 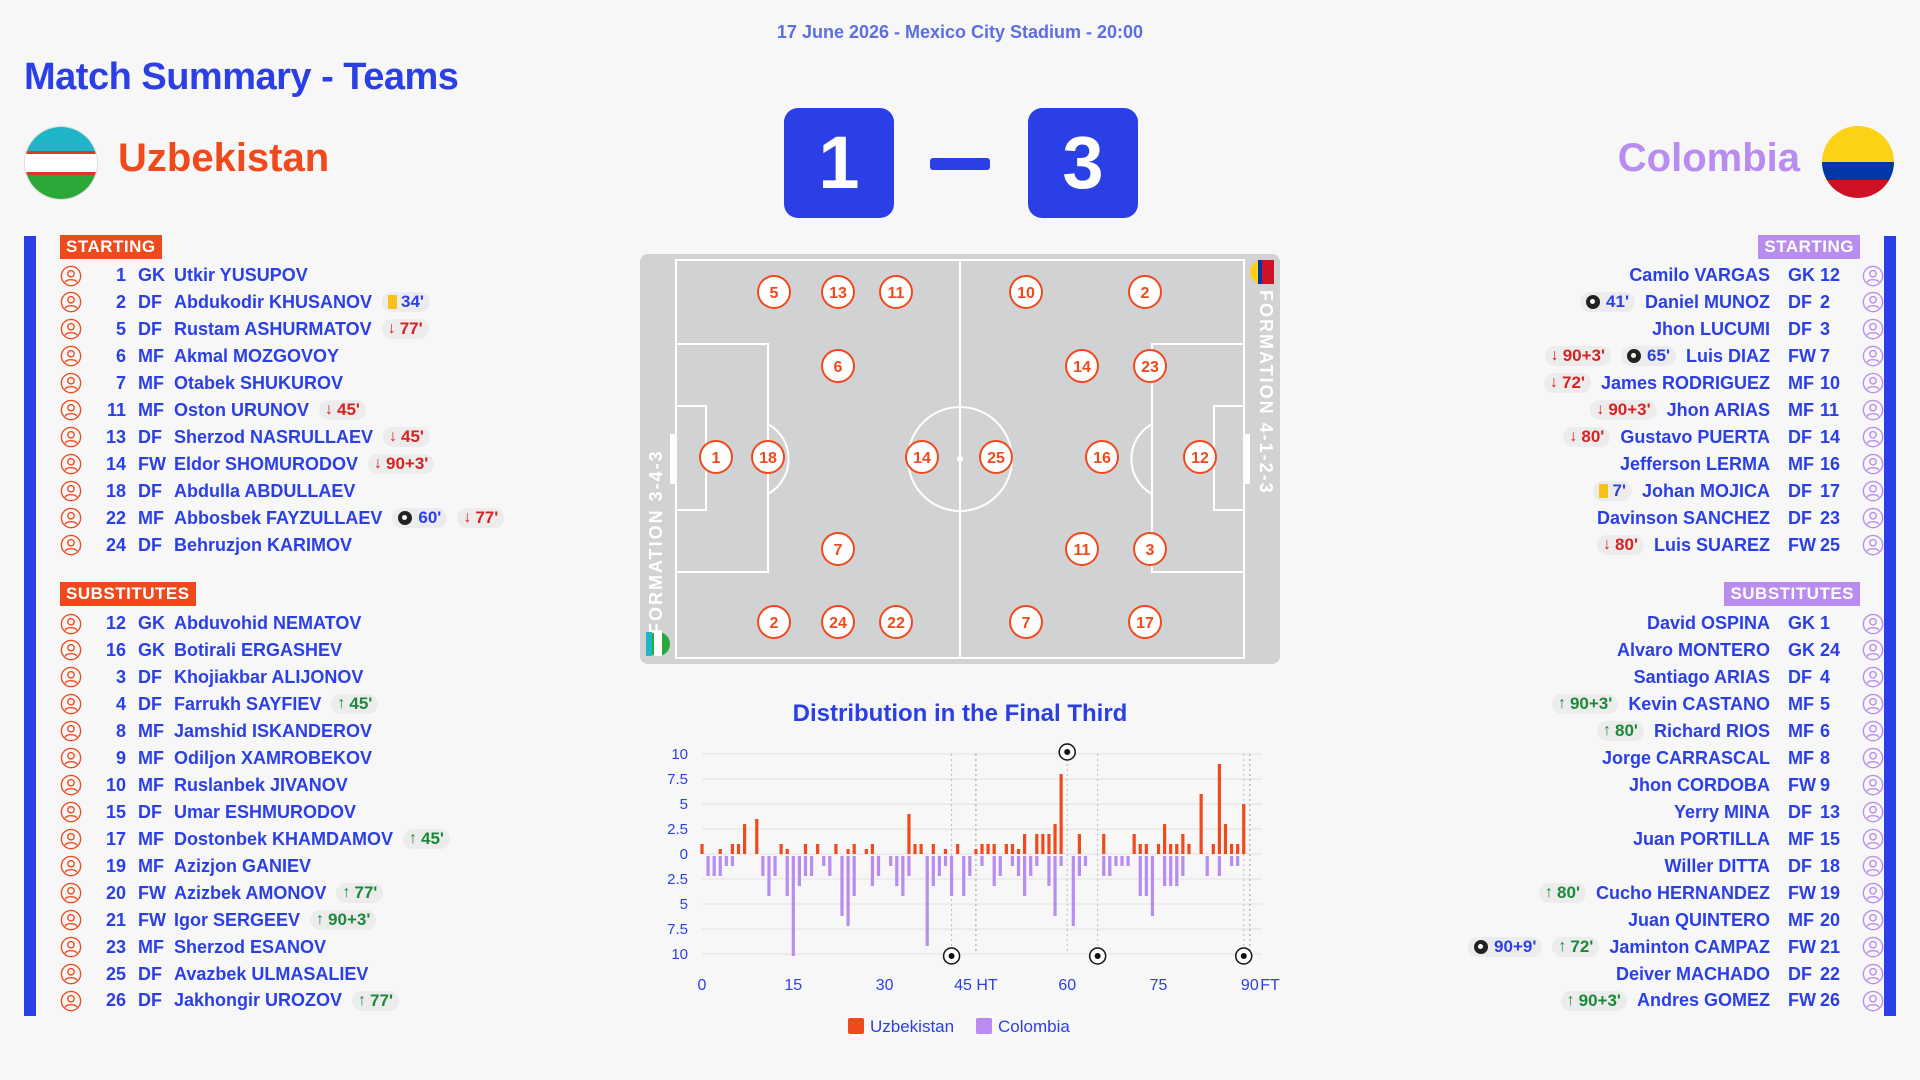 I want to click on player-name: Kevin CASTANO, so click(x=1699, y=703).